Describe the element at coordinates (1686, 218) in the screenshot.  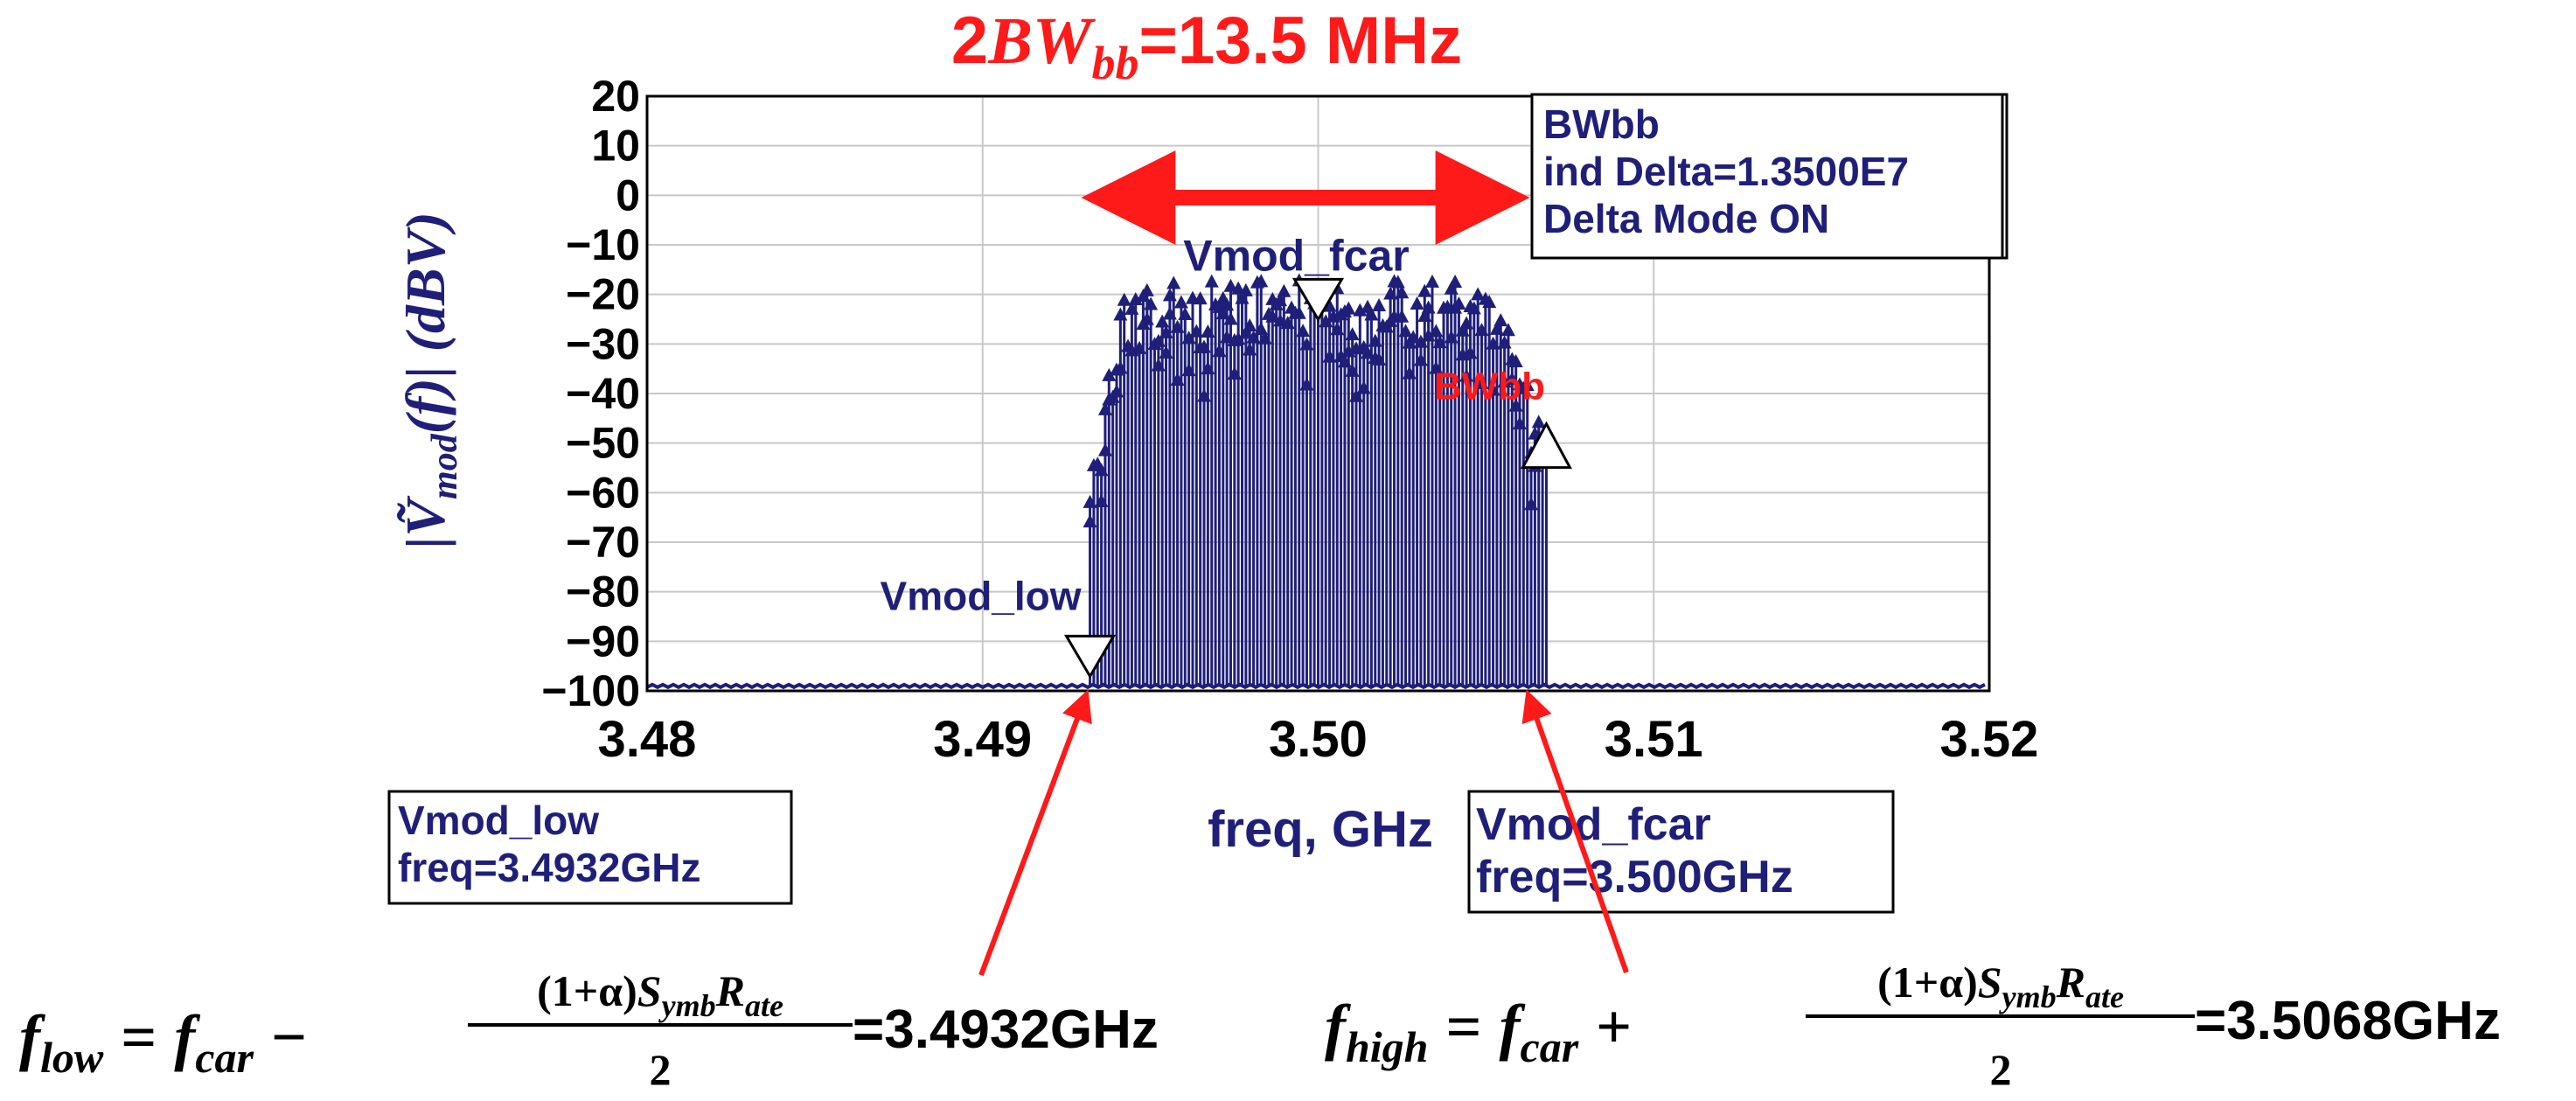
I see `delta-box-line3: Delta Mode ON` at that location.